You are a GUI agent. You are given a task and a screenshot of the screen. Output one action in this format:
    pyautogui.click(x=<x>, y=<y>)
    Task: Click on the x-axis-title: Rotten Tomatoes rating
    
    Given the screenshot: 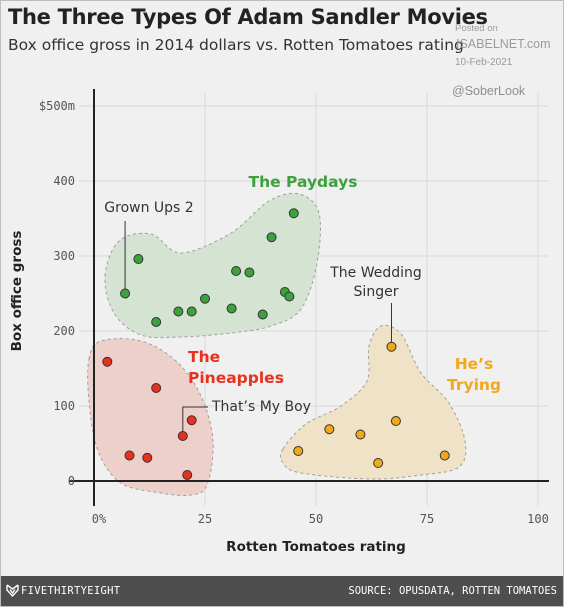 What is the action you would take?
    pyautogui.click(x=316, y=547)
    